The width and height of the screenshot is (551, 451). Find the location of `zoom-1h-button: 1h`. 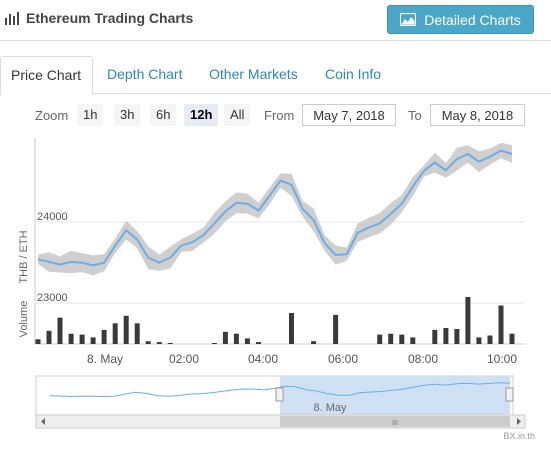

zoom-1h-button: 1h is located at coordinates (90, 115).